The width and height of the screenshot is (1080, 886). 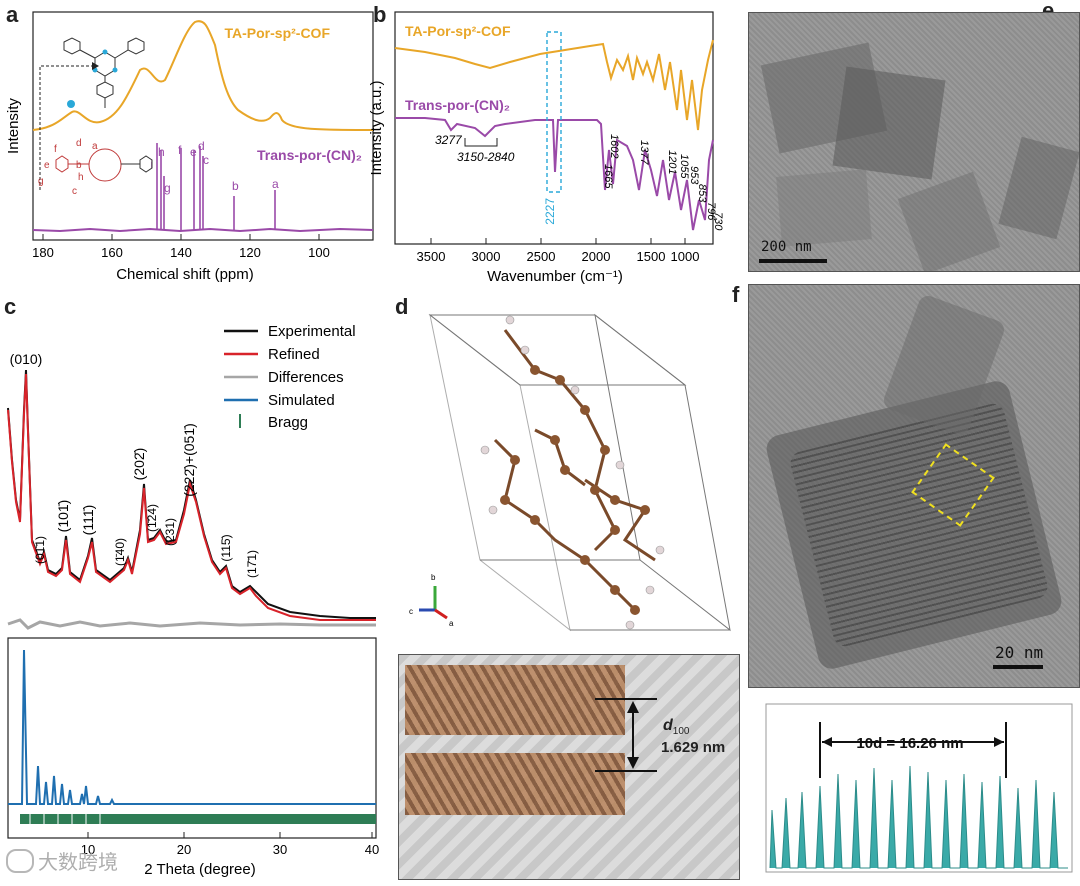 What do you see at coordinates (1019, 652) in the screenshot?
I see `panel-f-scale-label: 20 nm` at bounding box center [1019, 652].